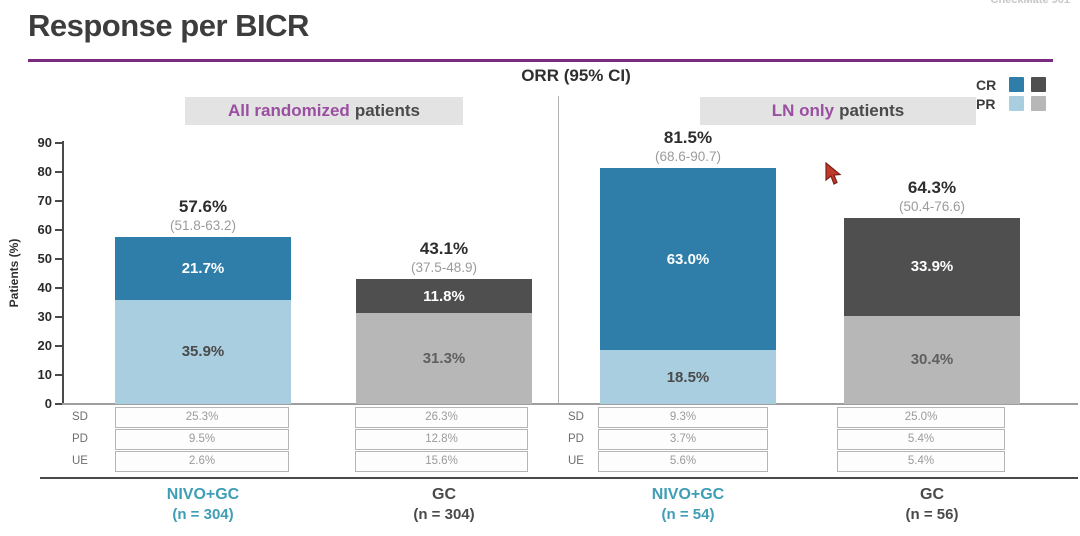 The height and width of the screenshot is (536, 1080). I want to click on pr-segment: 18.5%, so click(688, 377).